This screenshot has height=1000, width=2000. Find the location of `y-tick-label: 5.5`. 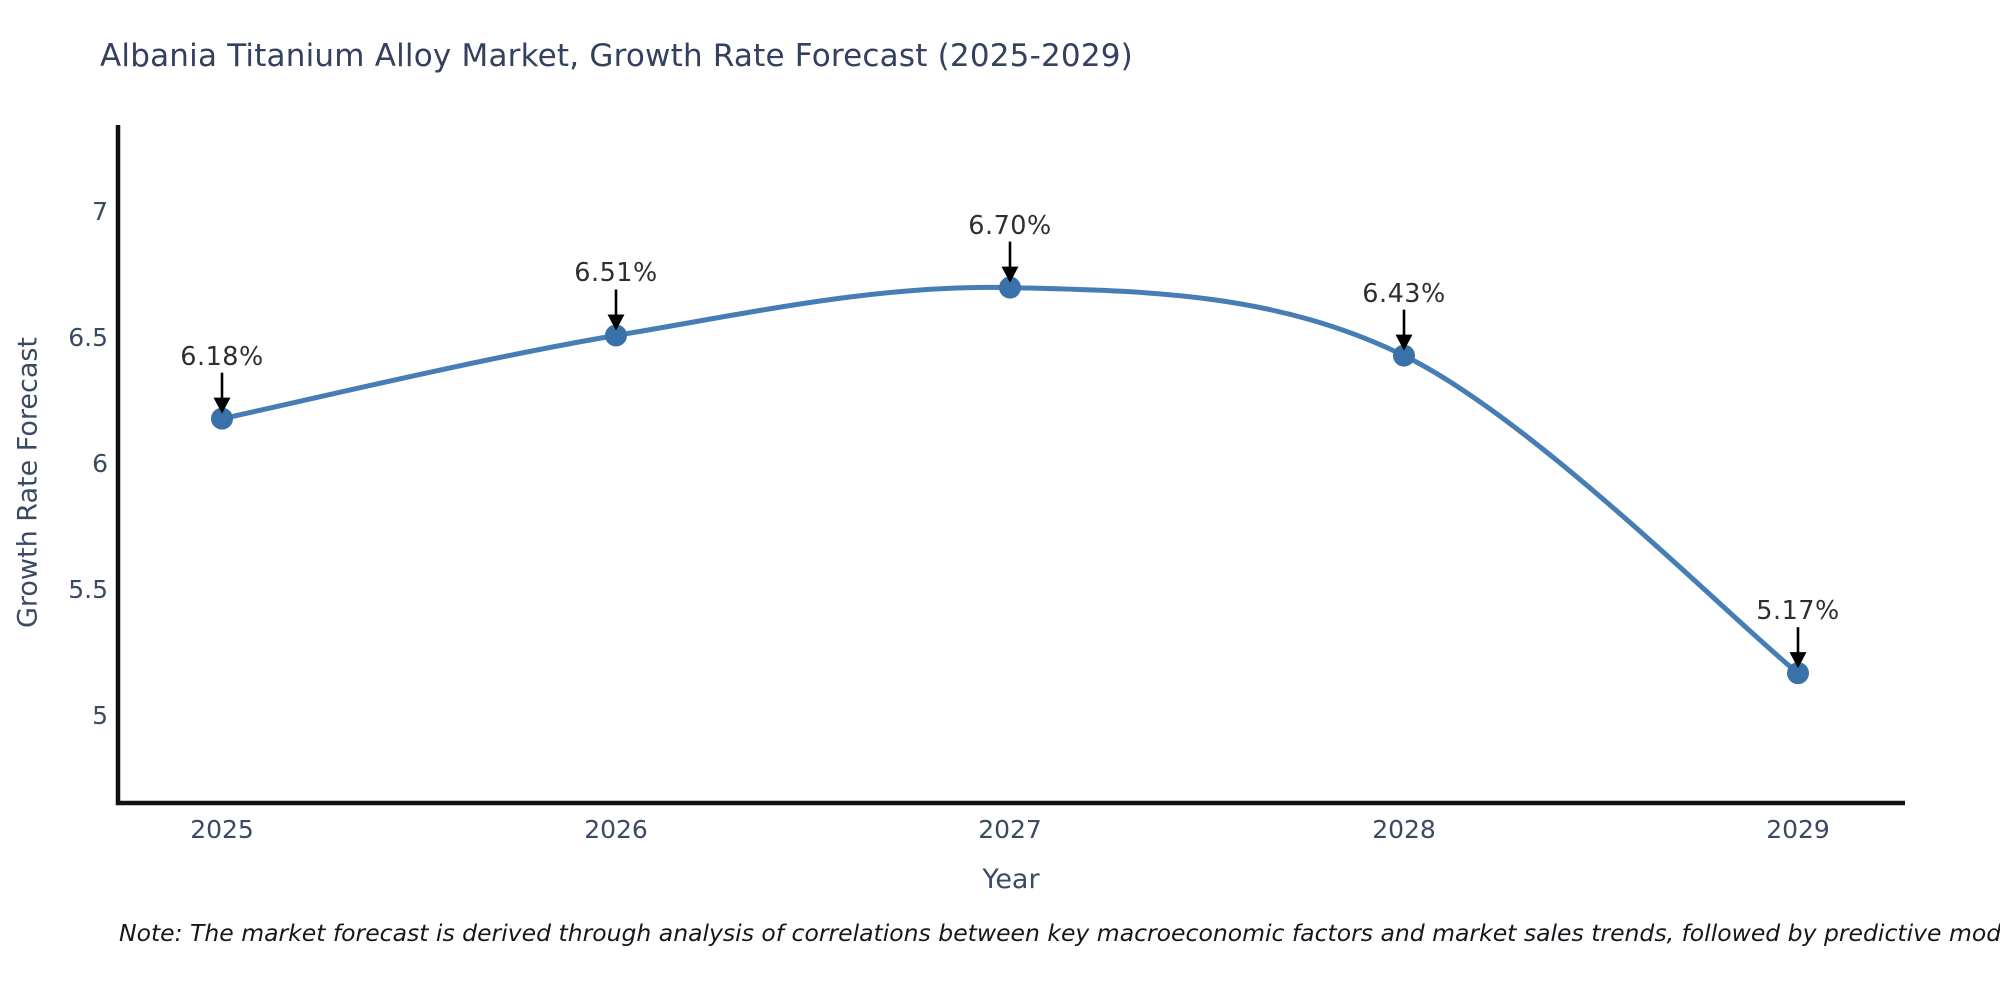

y-tick-label: 5.5 is located at coordinates (88, 589).